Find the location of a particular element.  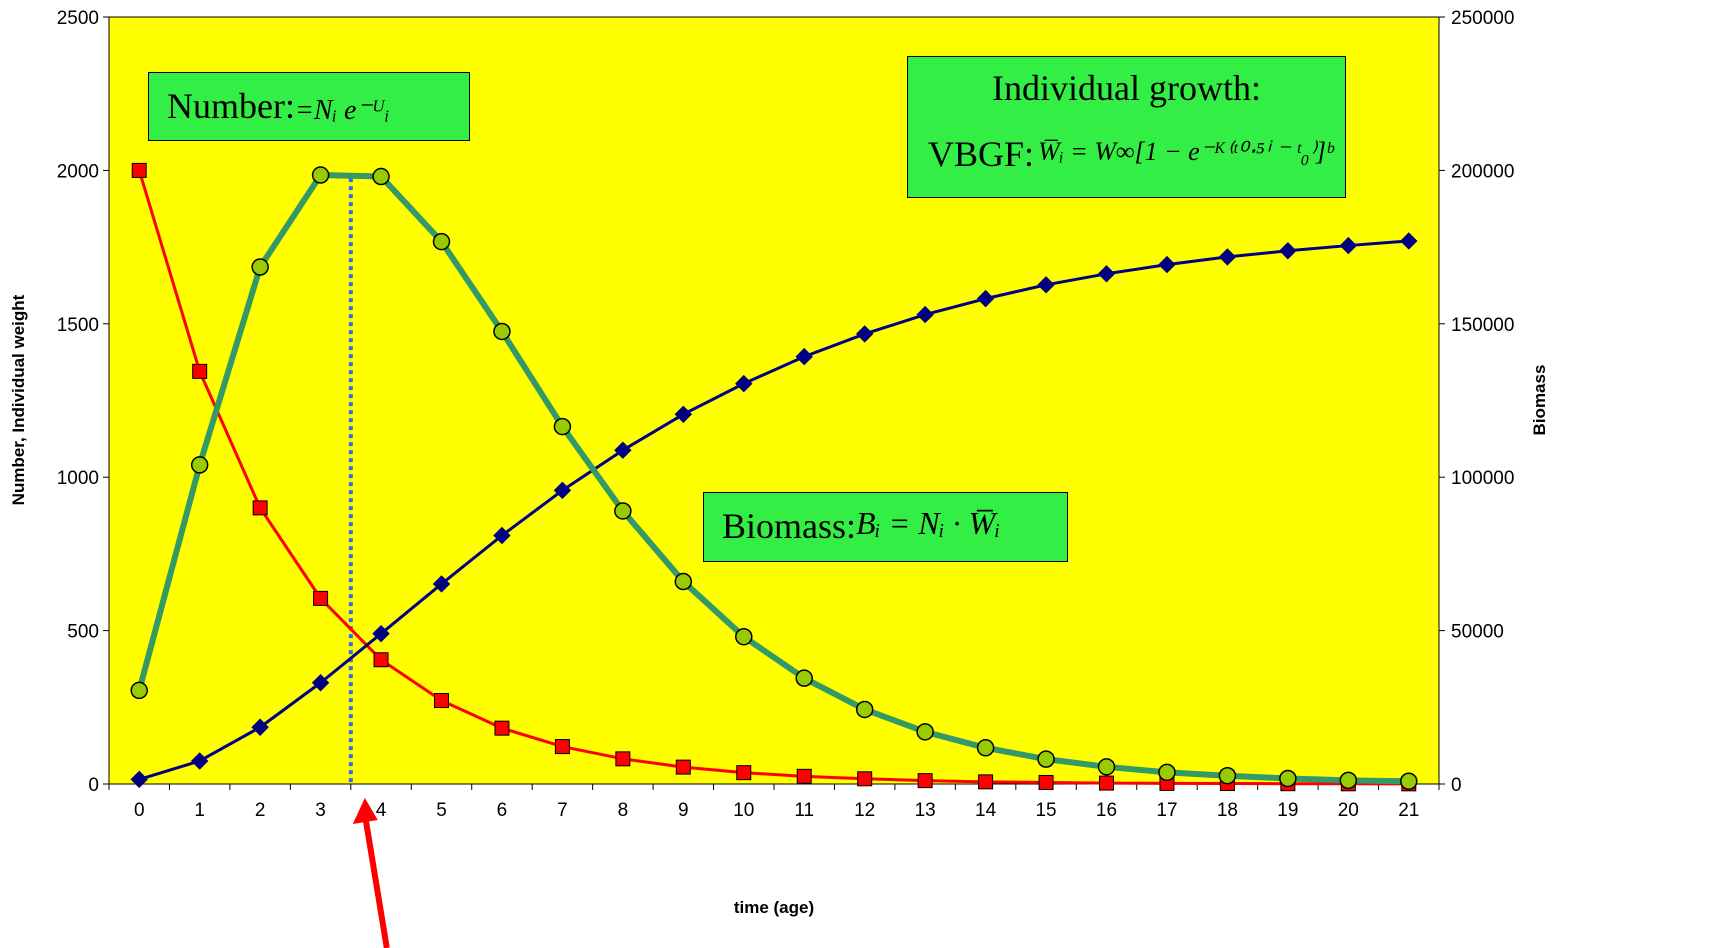

arrow-head is located at coordinates (365, 811).